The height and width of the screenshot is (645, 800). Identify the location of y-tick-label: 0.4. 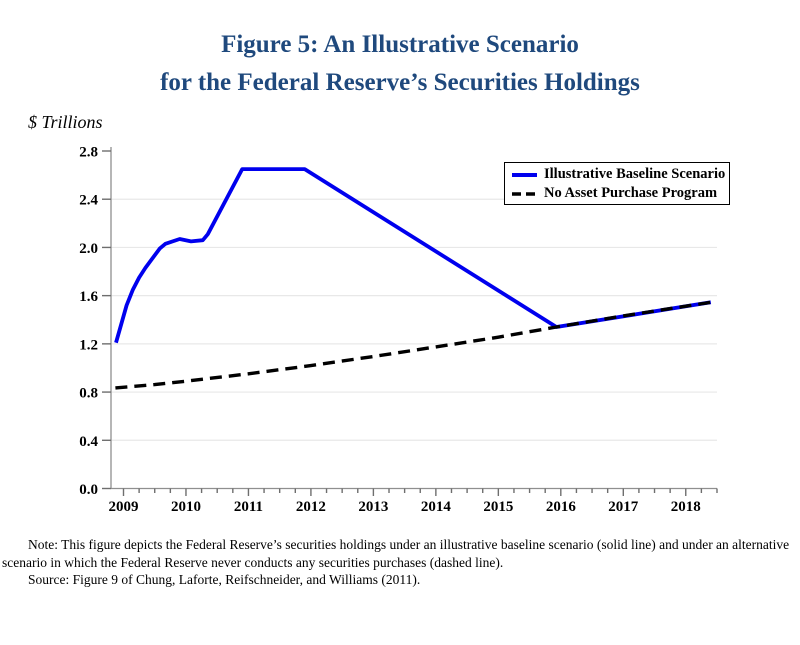
(88, 442).